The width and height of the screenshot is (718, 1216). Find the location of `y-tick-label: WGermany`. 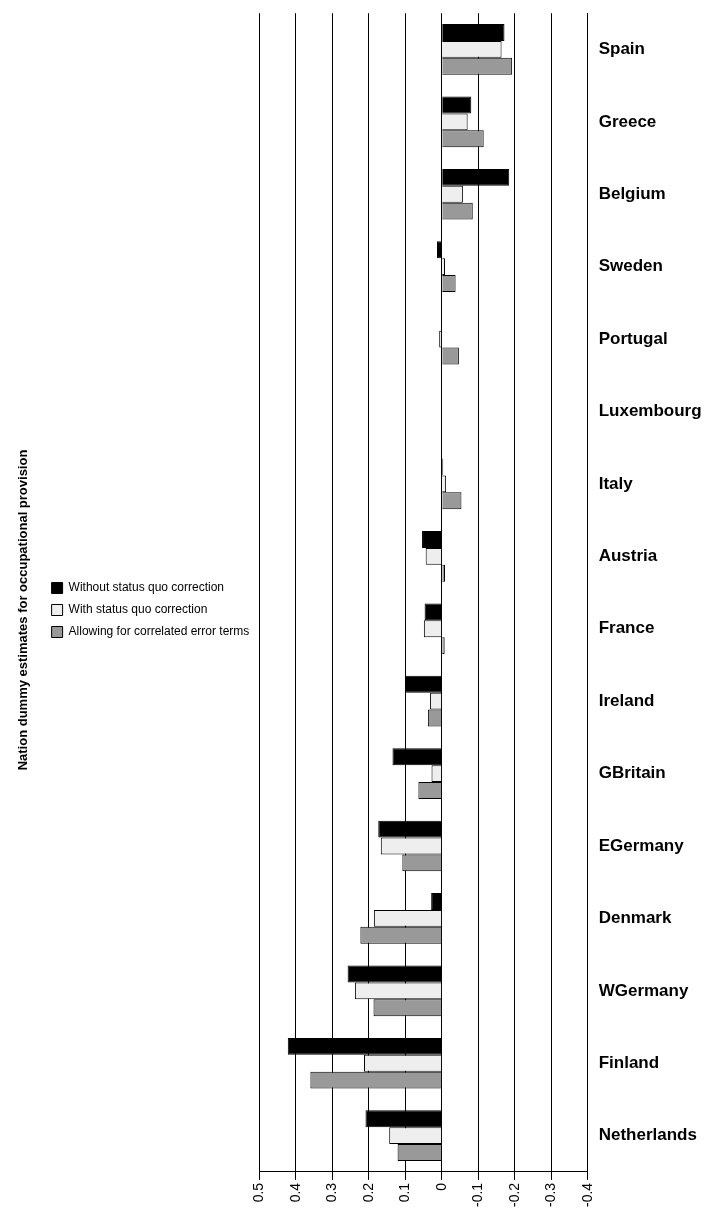

y-tick-label: WGermany is located at coordinates (643, 990).